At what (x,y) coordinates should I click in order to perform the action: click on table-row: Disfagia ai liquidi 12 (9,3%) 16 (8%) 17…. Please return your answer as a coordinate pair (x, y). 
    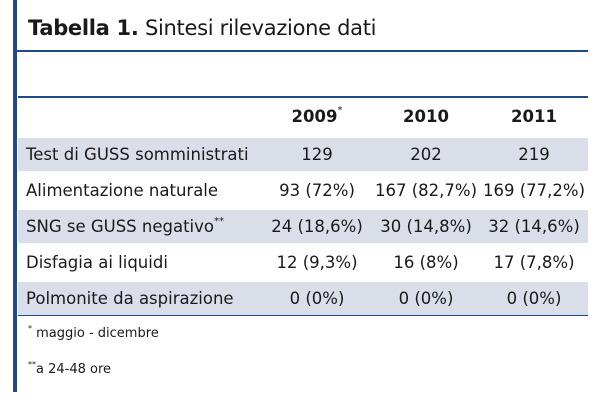
    Looking at the image, I should click on (303, 262).